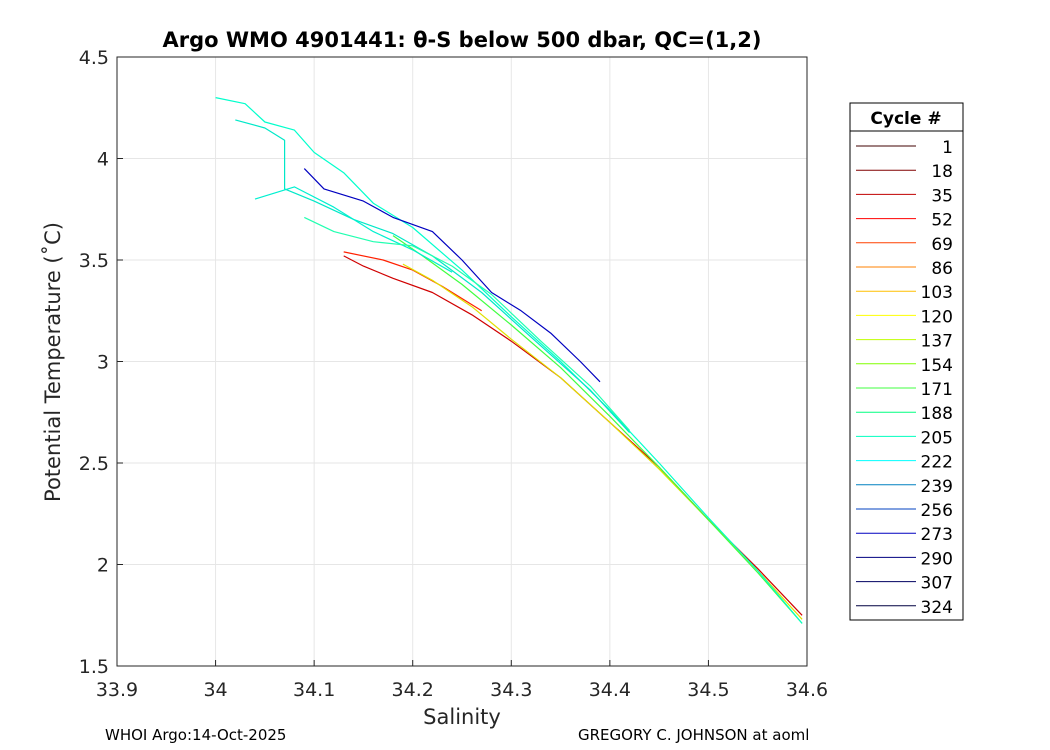 The image size is (1050, 750). I want to click on y-tick-label: 2.5, so click(94, 464).